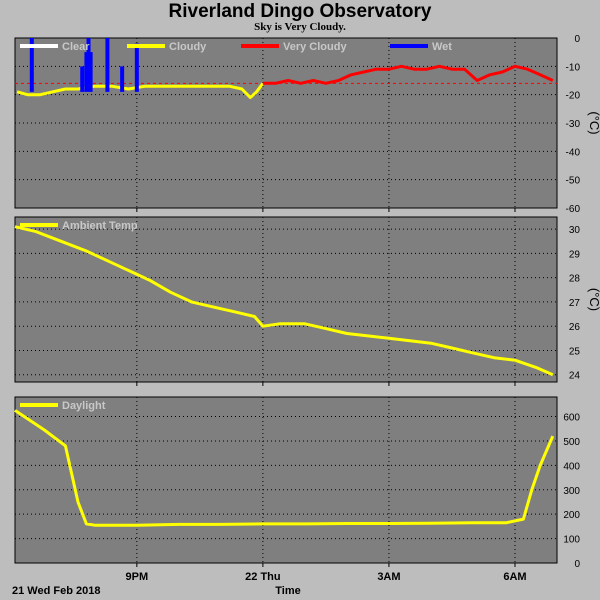  What do you see at coordinates (56, 591) in the screenshot?
I see `date-label: 21 Wed Feb 2018` at bounding box center [56, 591].